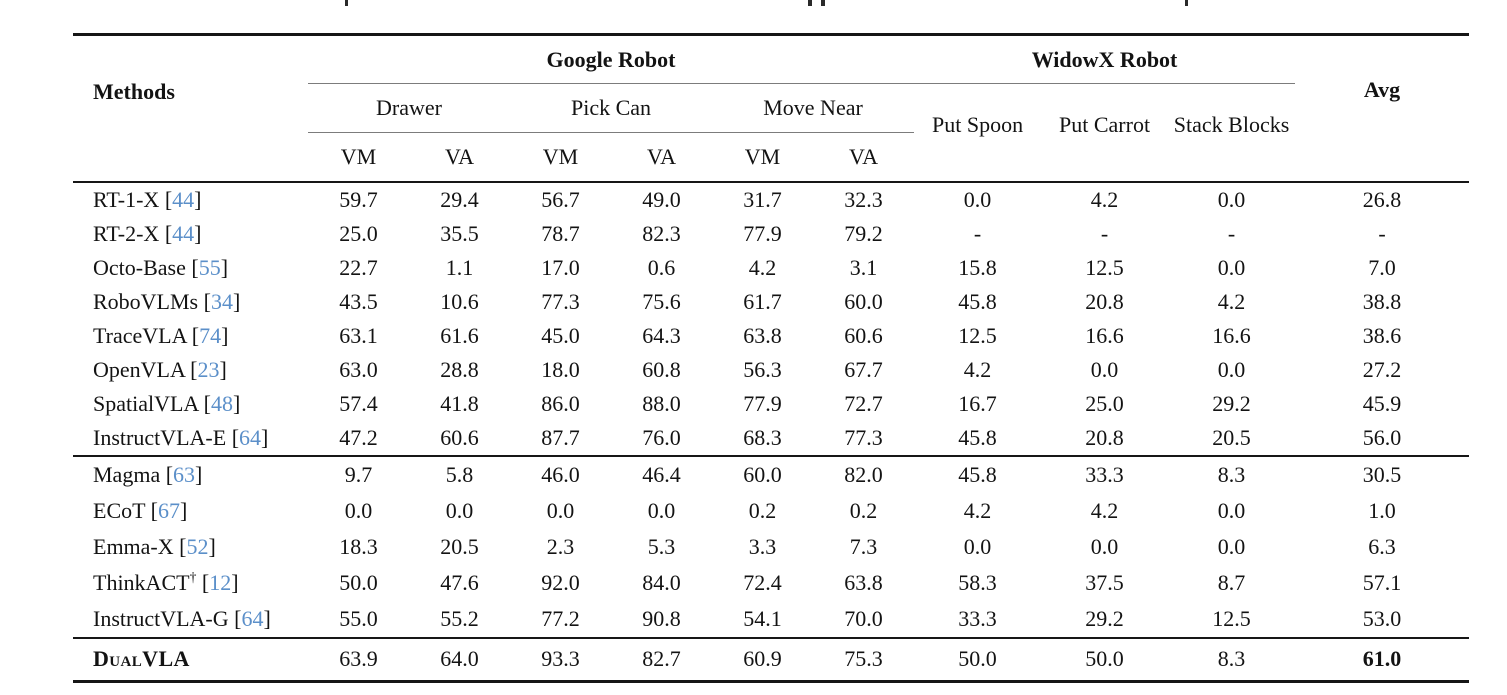 This screenshot has width=1507, height=695. I want to click on value-cell: 7.3, so click(863, 546).